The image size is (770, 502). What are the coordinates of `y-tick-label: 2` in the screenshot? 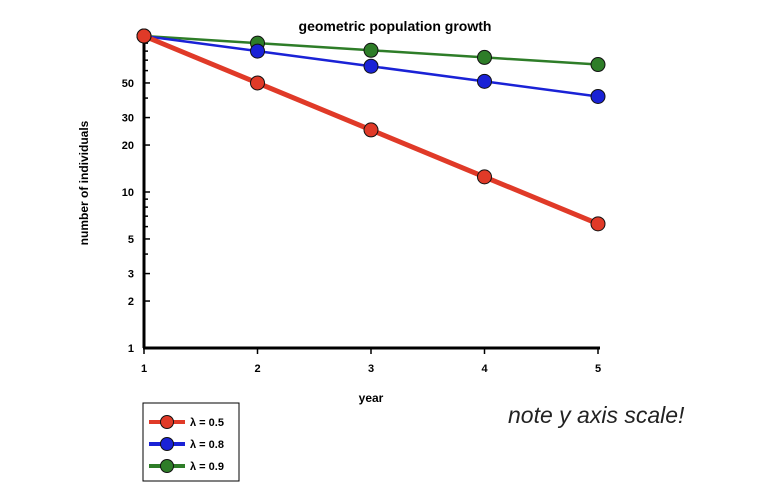 It's located at (131, 302).